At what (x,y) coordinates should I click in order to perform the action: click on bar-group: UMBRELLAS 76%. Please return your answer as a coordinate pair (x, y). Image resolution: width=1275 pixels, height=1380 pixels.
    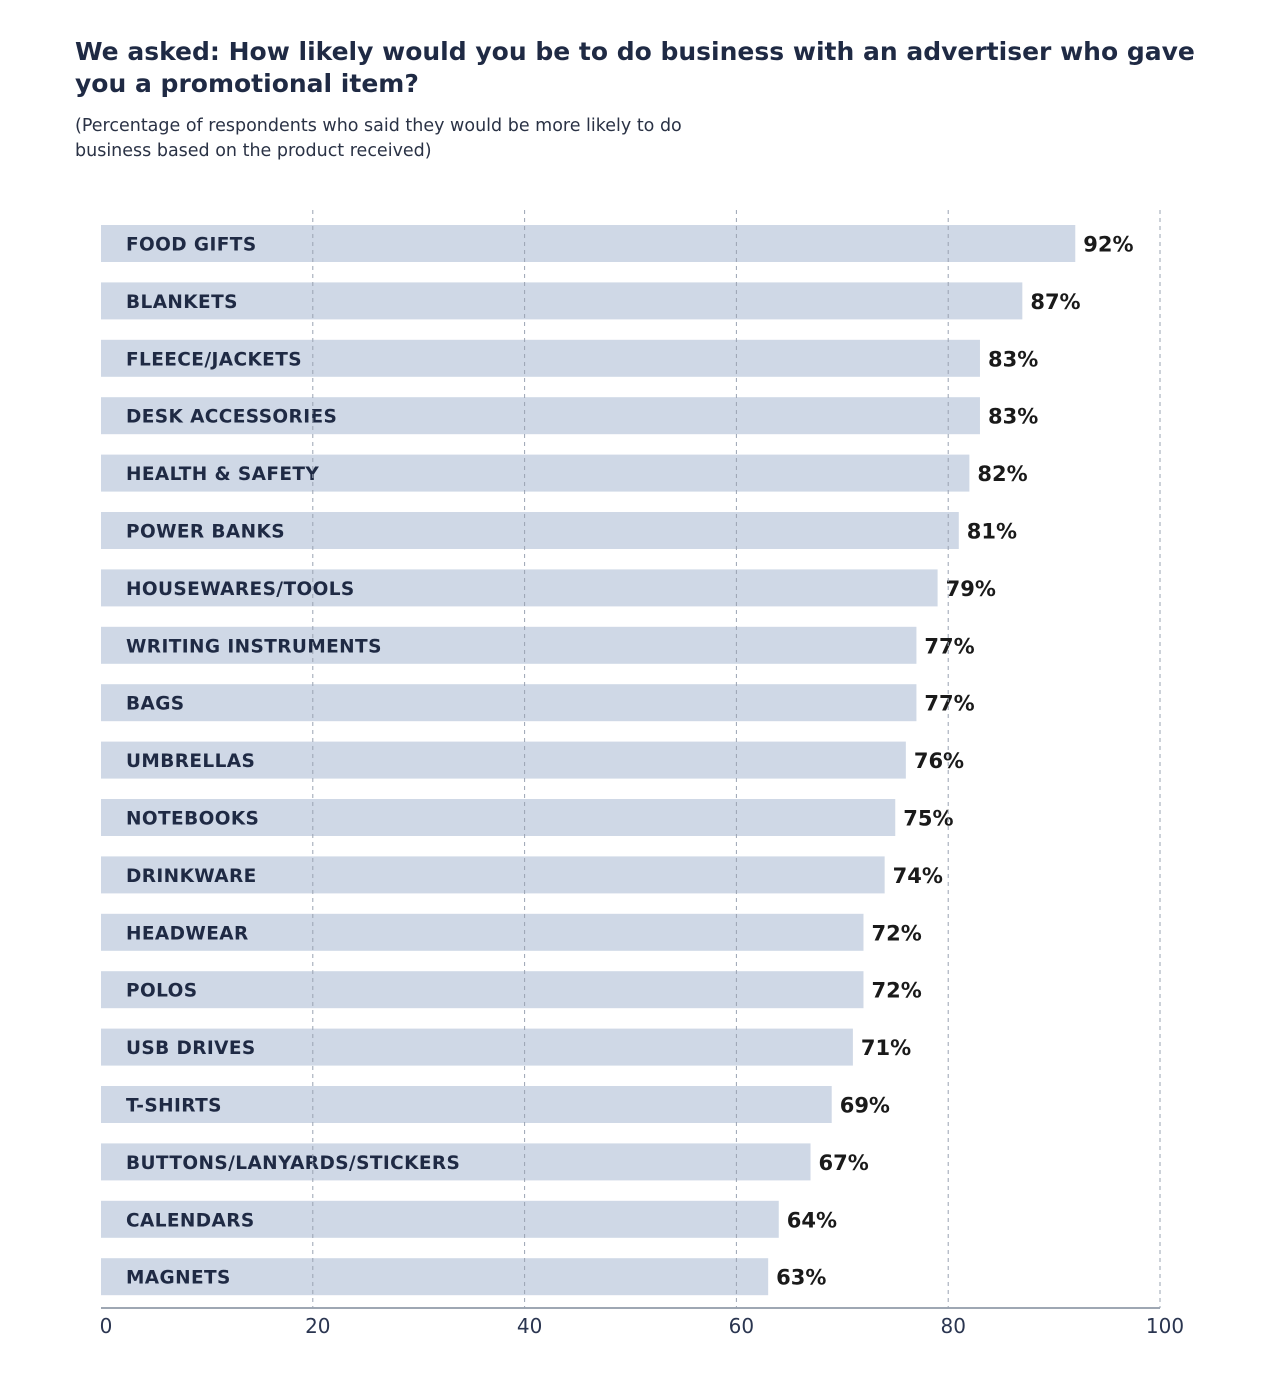
    Looking at the image, I should click on (532, 760).